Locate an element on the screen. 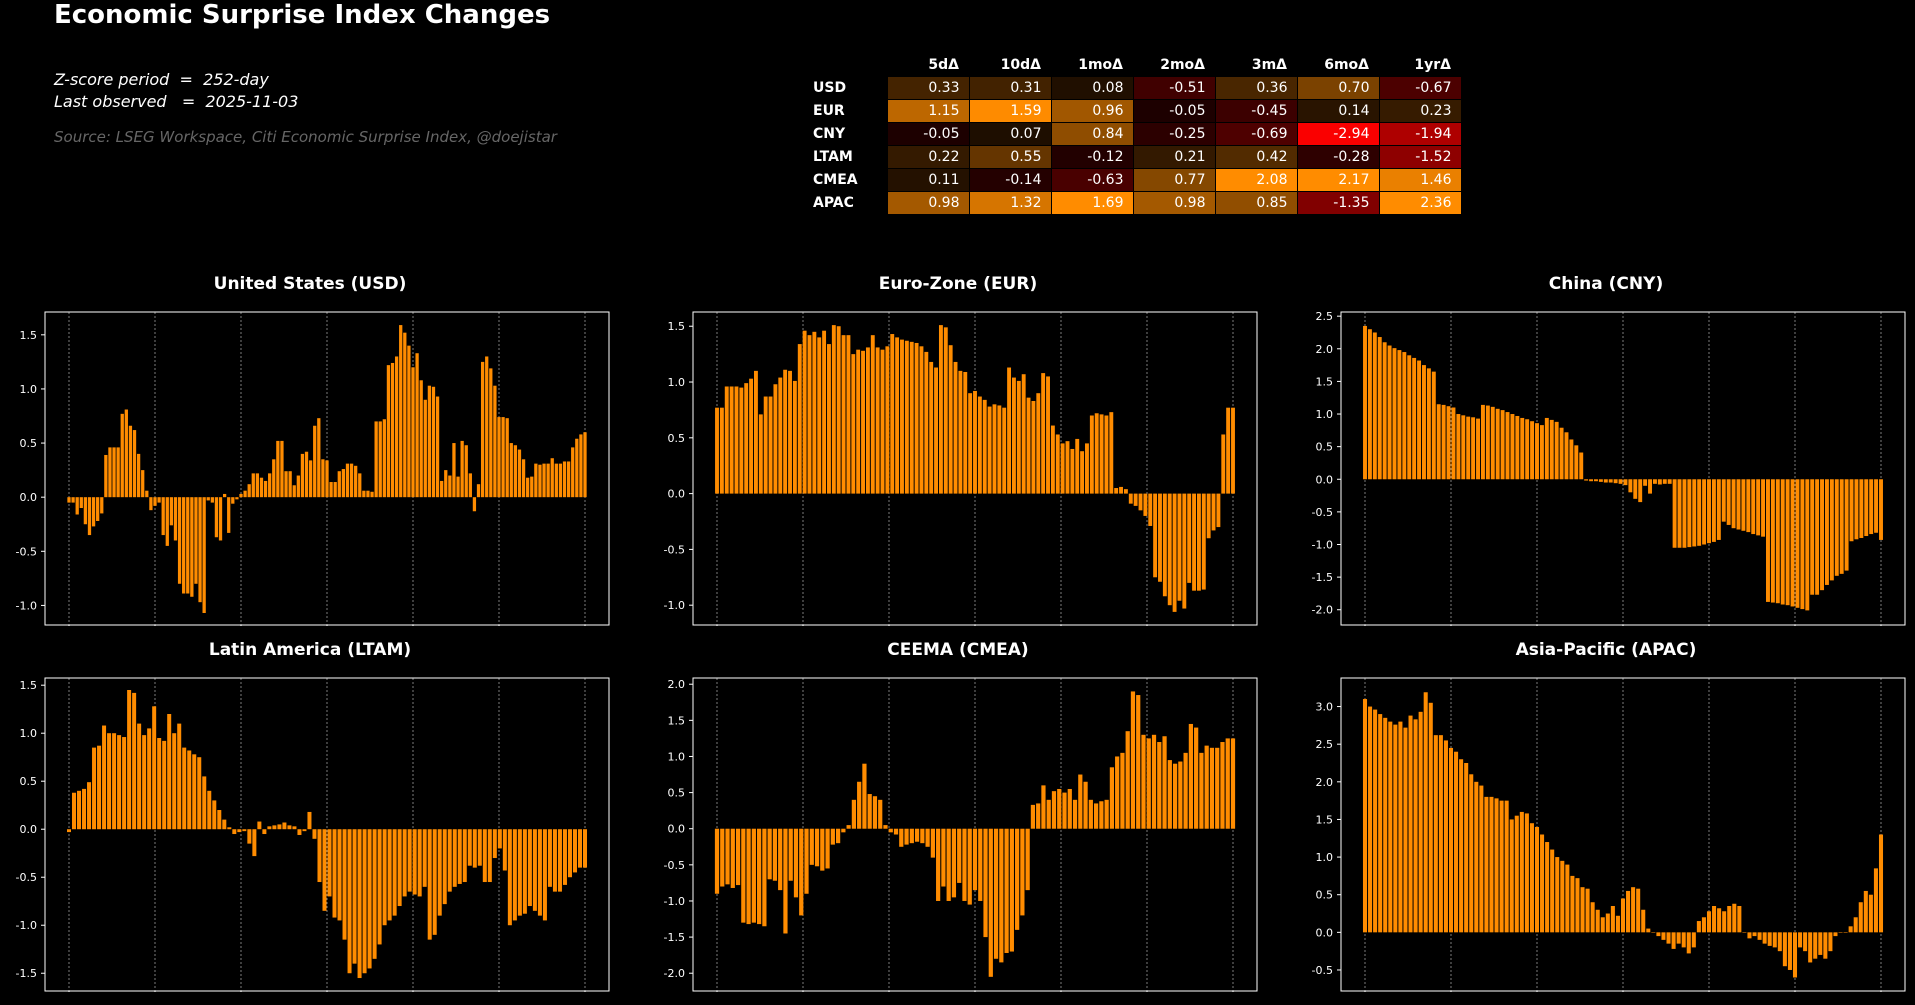 This screenshot has width=1915, height=1005. y-tick-label: 3.0 is located at coordinates (1325, 707).